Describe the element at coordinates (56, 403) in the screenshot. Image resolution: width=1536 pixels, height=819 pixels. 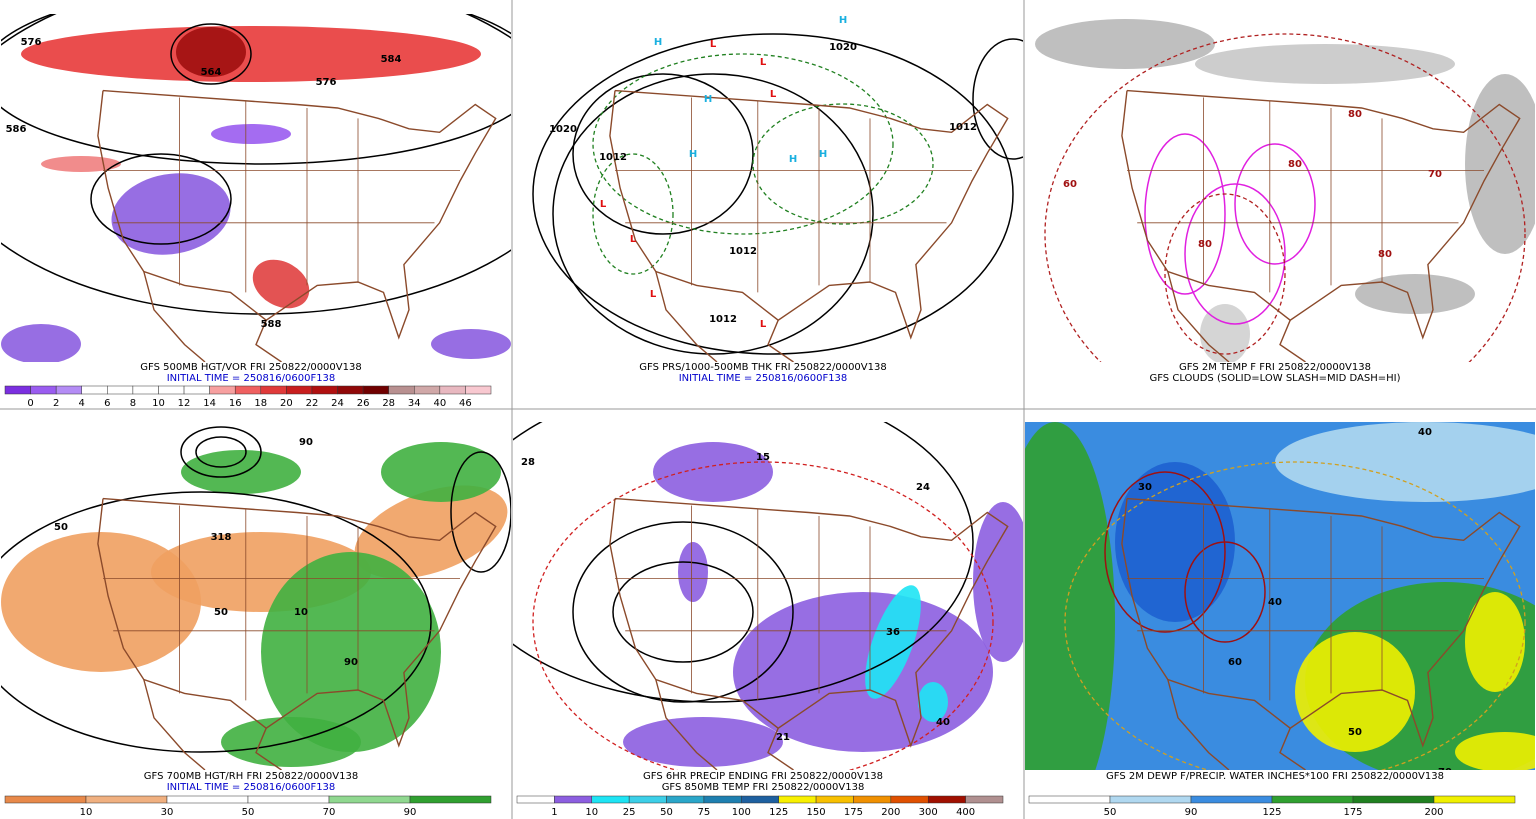
I see `colorbar-label: 2` at that location.